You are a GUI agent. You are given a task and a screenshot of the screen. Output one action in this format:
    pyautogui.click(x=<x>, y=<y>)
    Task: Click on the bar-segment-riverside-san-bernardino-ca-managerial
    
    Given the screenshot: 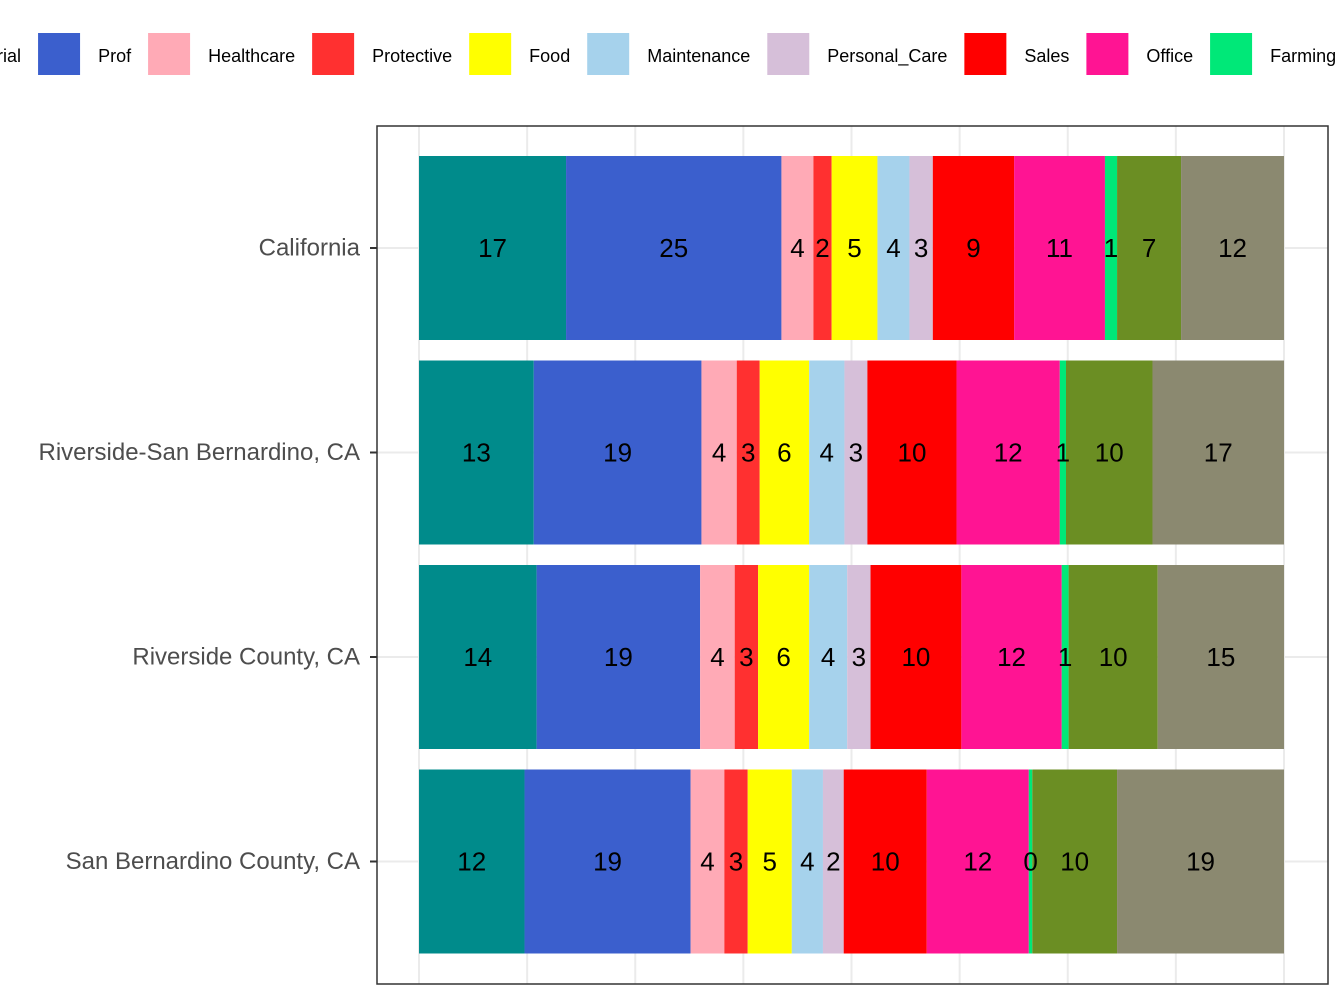 What is the action you would take?
    pyautogui.click(x=476, y=452)
    